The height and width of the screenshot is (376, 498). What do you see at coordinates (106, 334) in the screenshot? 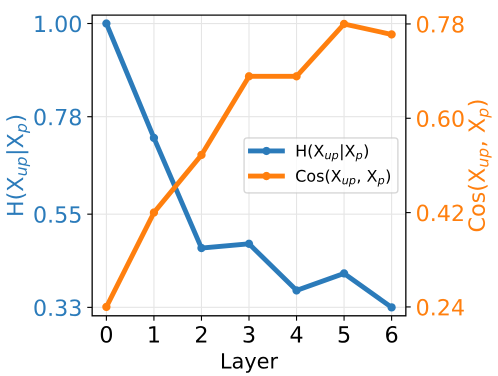
I see `x-tick-label: 0` at bounding box center [106, 334].